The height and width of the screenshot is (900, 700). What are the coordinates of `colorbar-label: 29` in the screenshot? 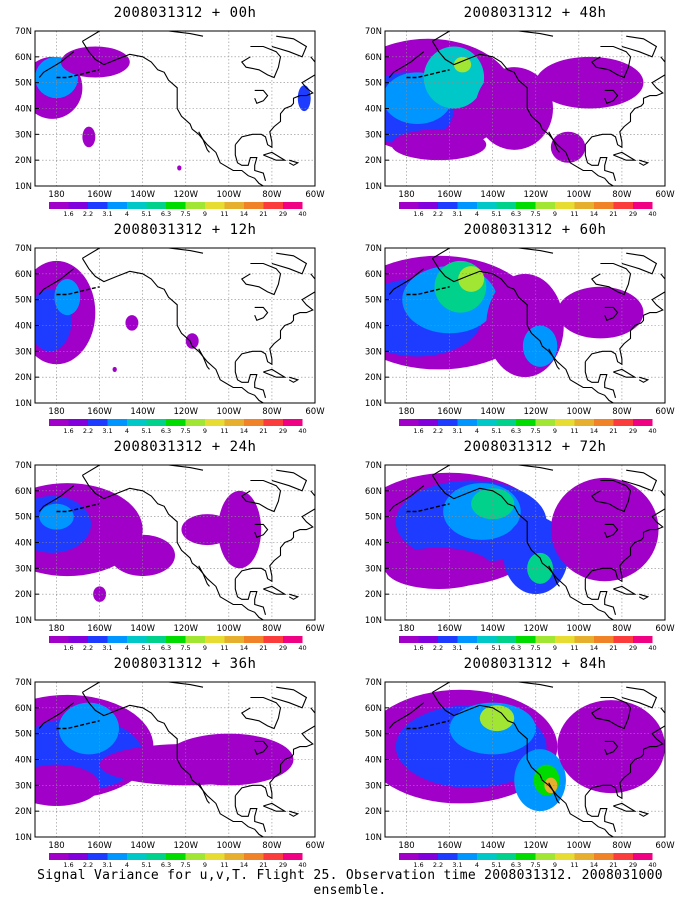 It's located at (283, 214).